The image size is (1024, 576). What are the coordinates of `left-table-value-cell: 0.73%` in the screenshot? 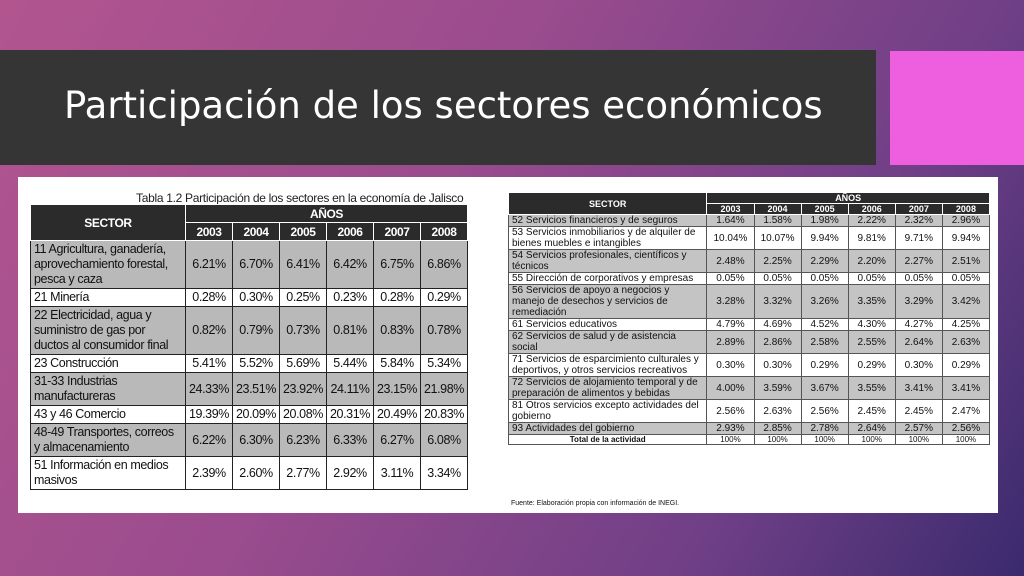 It's located at (303, 330).